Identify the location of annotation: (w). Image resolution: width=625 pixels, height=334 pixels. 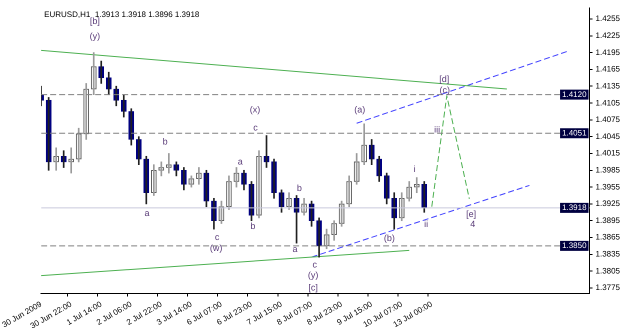
(216, 247).